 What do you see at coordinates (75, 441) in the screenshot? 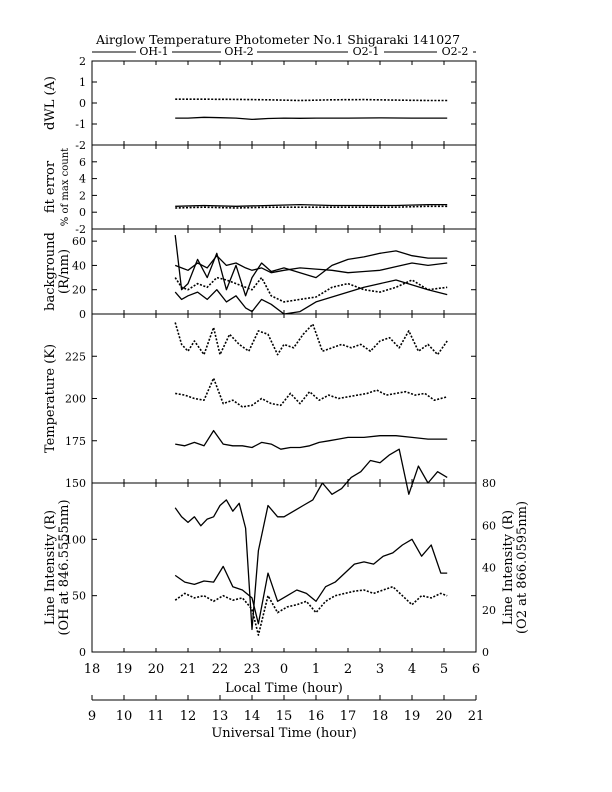
I see `y-tick-label: 175` at bounding box center [75, 441].